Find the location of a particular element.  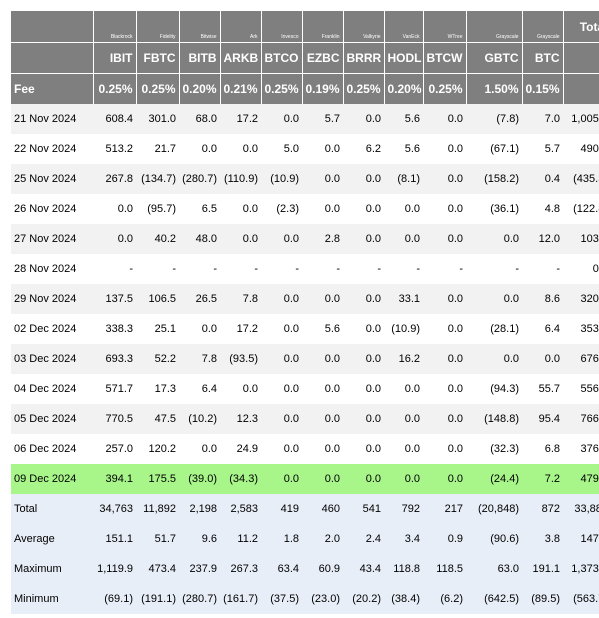

issuer-name: Bitwise is located at coordinates (200, 27).